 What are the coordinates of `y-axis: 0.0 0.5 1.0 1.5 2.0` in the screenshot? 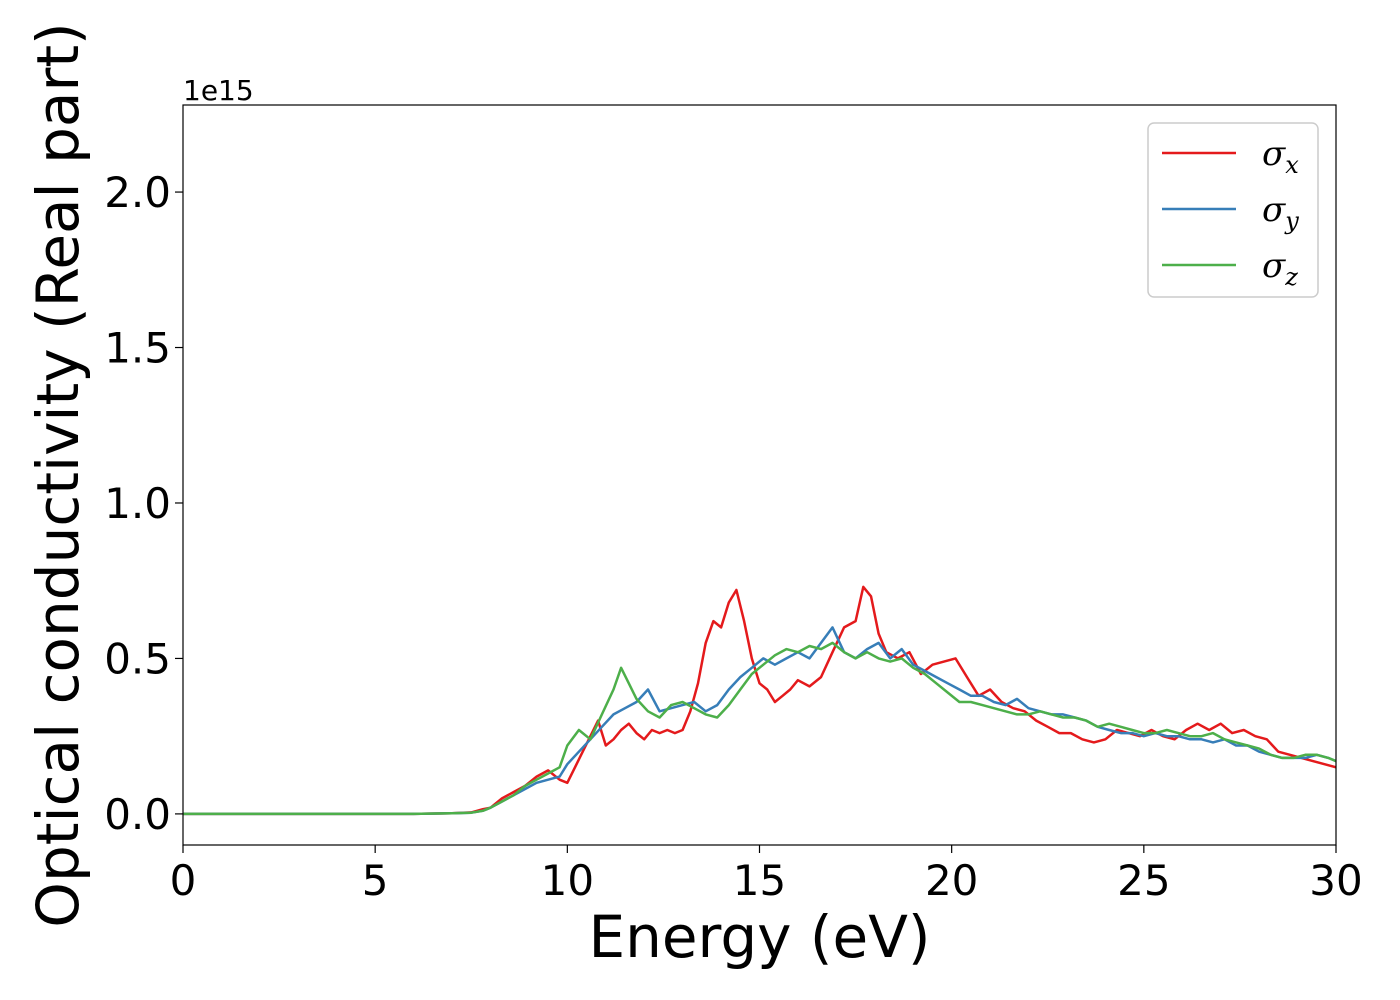 It's located at (143, 503).